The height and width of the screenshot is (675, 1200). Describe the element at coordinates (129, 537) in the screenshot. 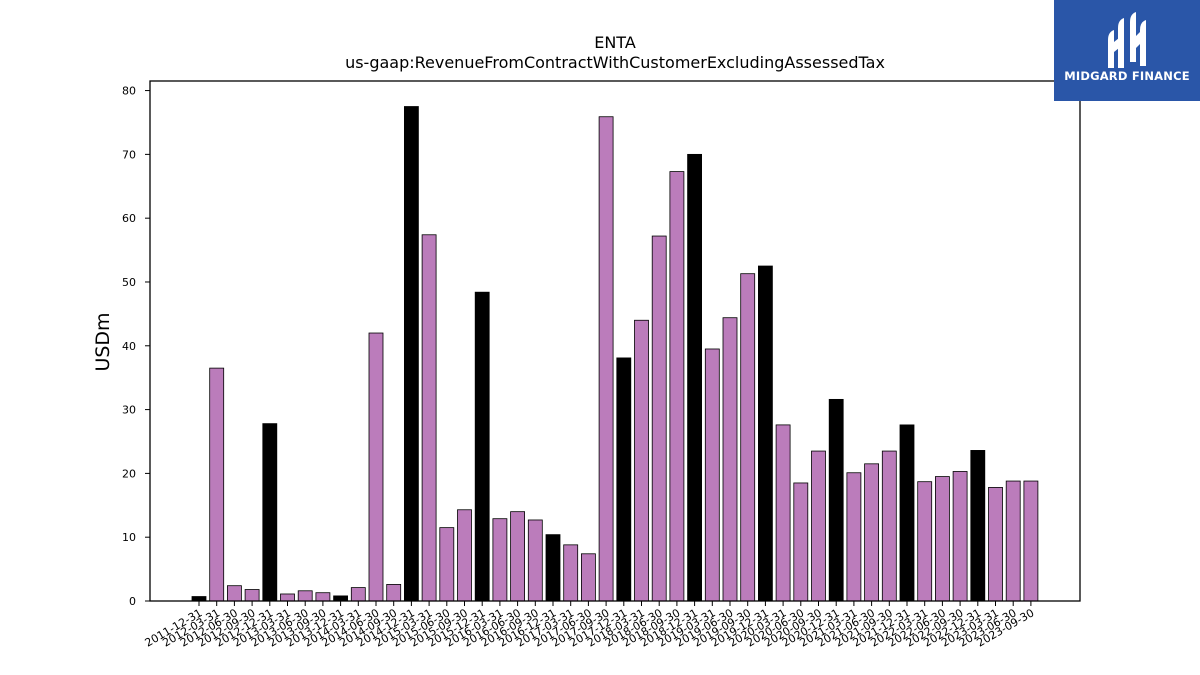

I see `y-tick-label: 10` at that location.